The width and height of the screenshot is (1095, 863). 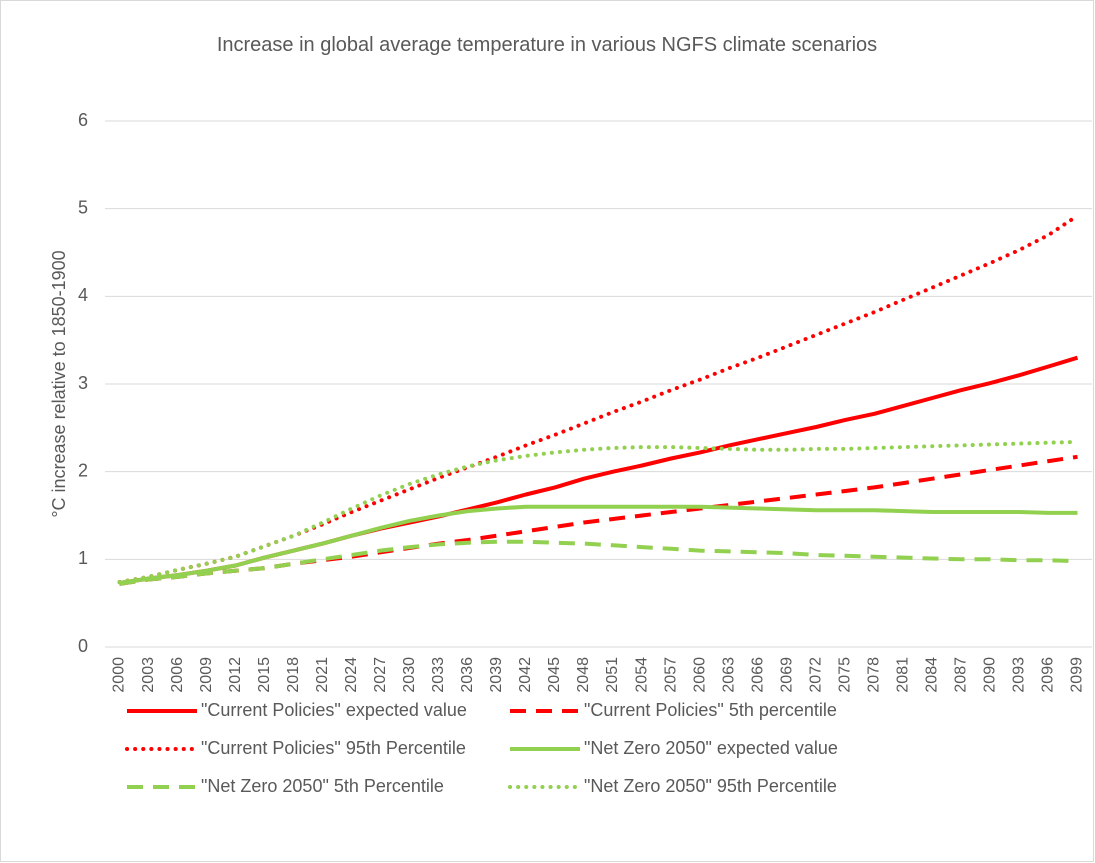 What do you see at coordinates (322, 675) in the screenshot?
I see `x-tick-label: 2021` at bounding box center [322, 675].